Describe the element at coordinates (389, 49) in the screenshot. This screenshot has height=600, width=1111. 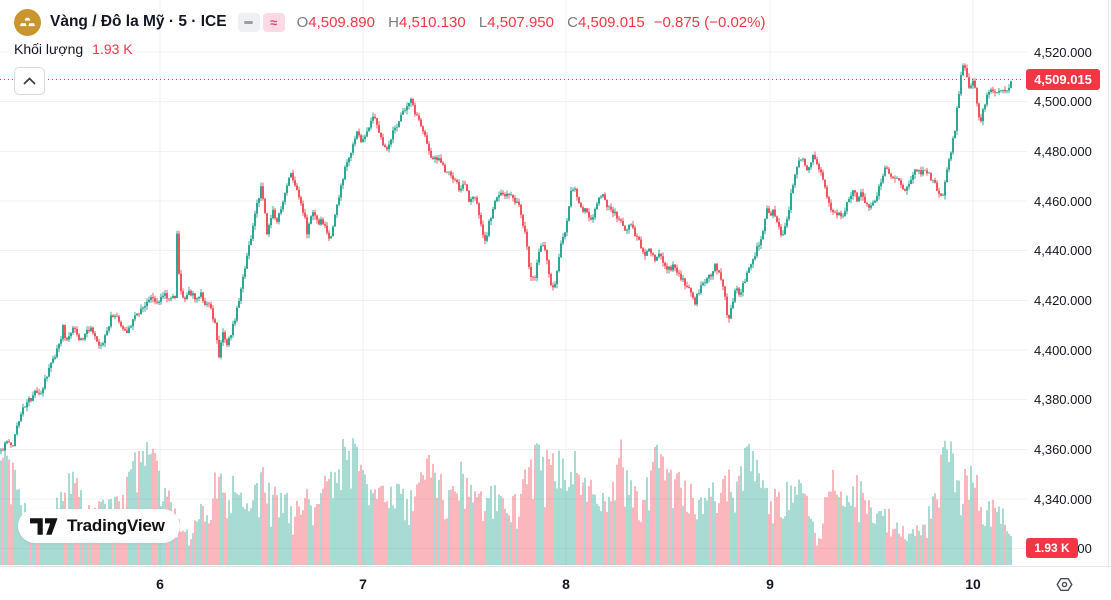
I see `volume-row: Khối lượng 1.93 K` at that location.